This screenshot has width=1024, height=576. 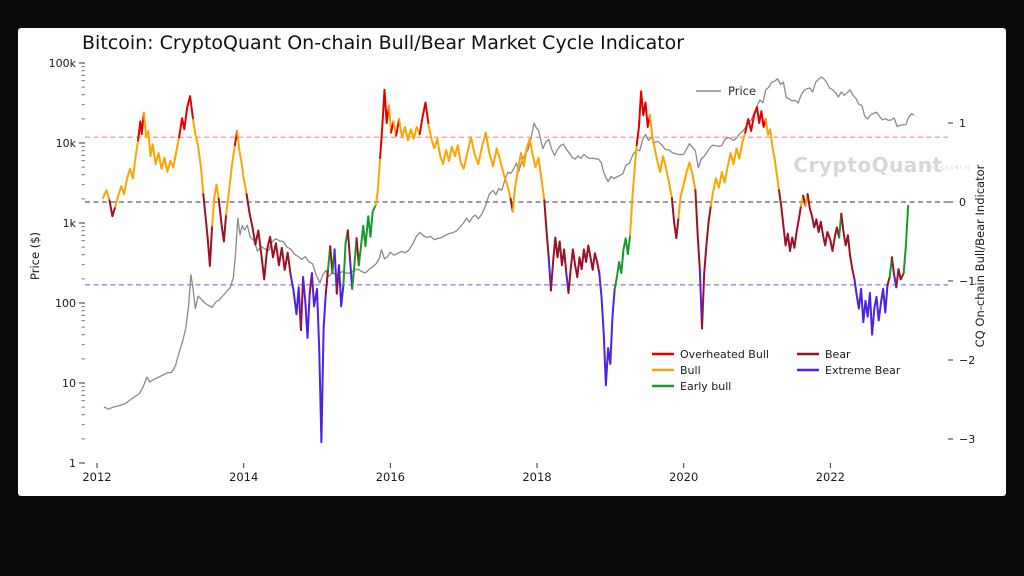 I want to click on x-axis-tick-label: 2012, so click(x=96, y=477).